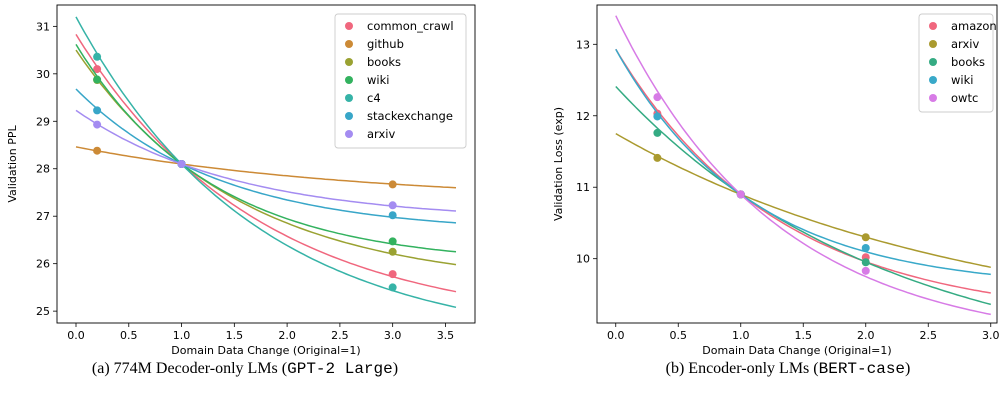 The height and width of the screenshot is (405, 1005). What do you see at coordinates (43, 26) in the screenshot?
I see `y-tick-label: 31` at bounding box center [43, 26].